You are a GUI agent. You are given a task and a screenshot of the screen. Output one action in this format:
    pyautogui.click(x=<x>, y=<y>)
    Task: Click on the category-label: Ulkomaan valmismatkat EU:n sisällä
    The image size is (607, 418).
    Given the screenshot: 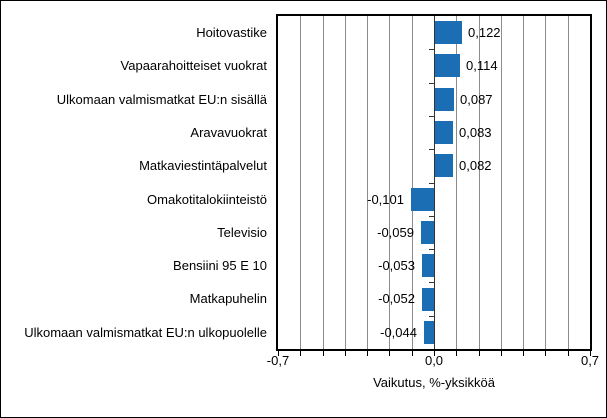 What is the action you would take?
    pyautogui.click(x=161, y=99)
    